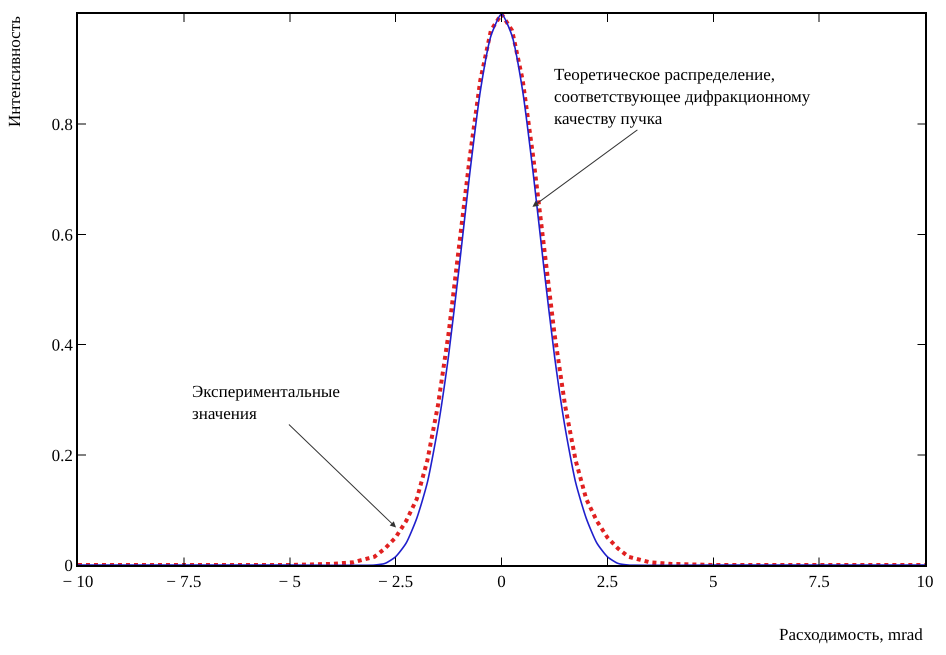 Image resolution: width=946 pixels, height=655 pixels. What do you see at coordinates (713, 582) in the screenshot?
I see `x-tick-label: 5` at bounding box center [713, 582].